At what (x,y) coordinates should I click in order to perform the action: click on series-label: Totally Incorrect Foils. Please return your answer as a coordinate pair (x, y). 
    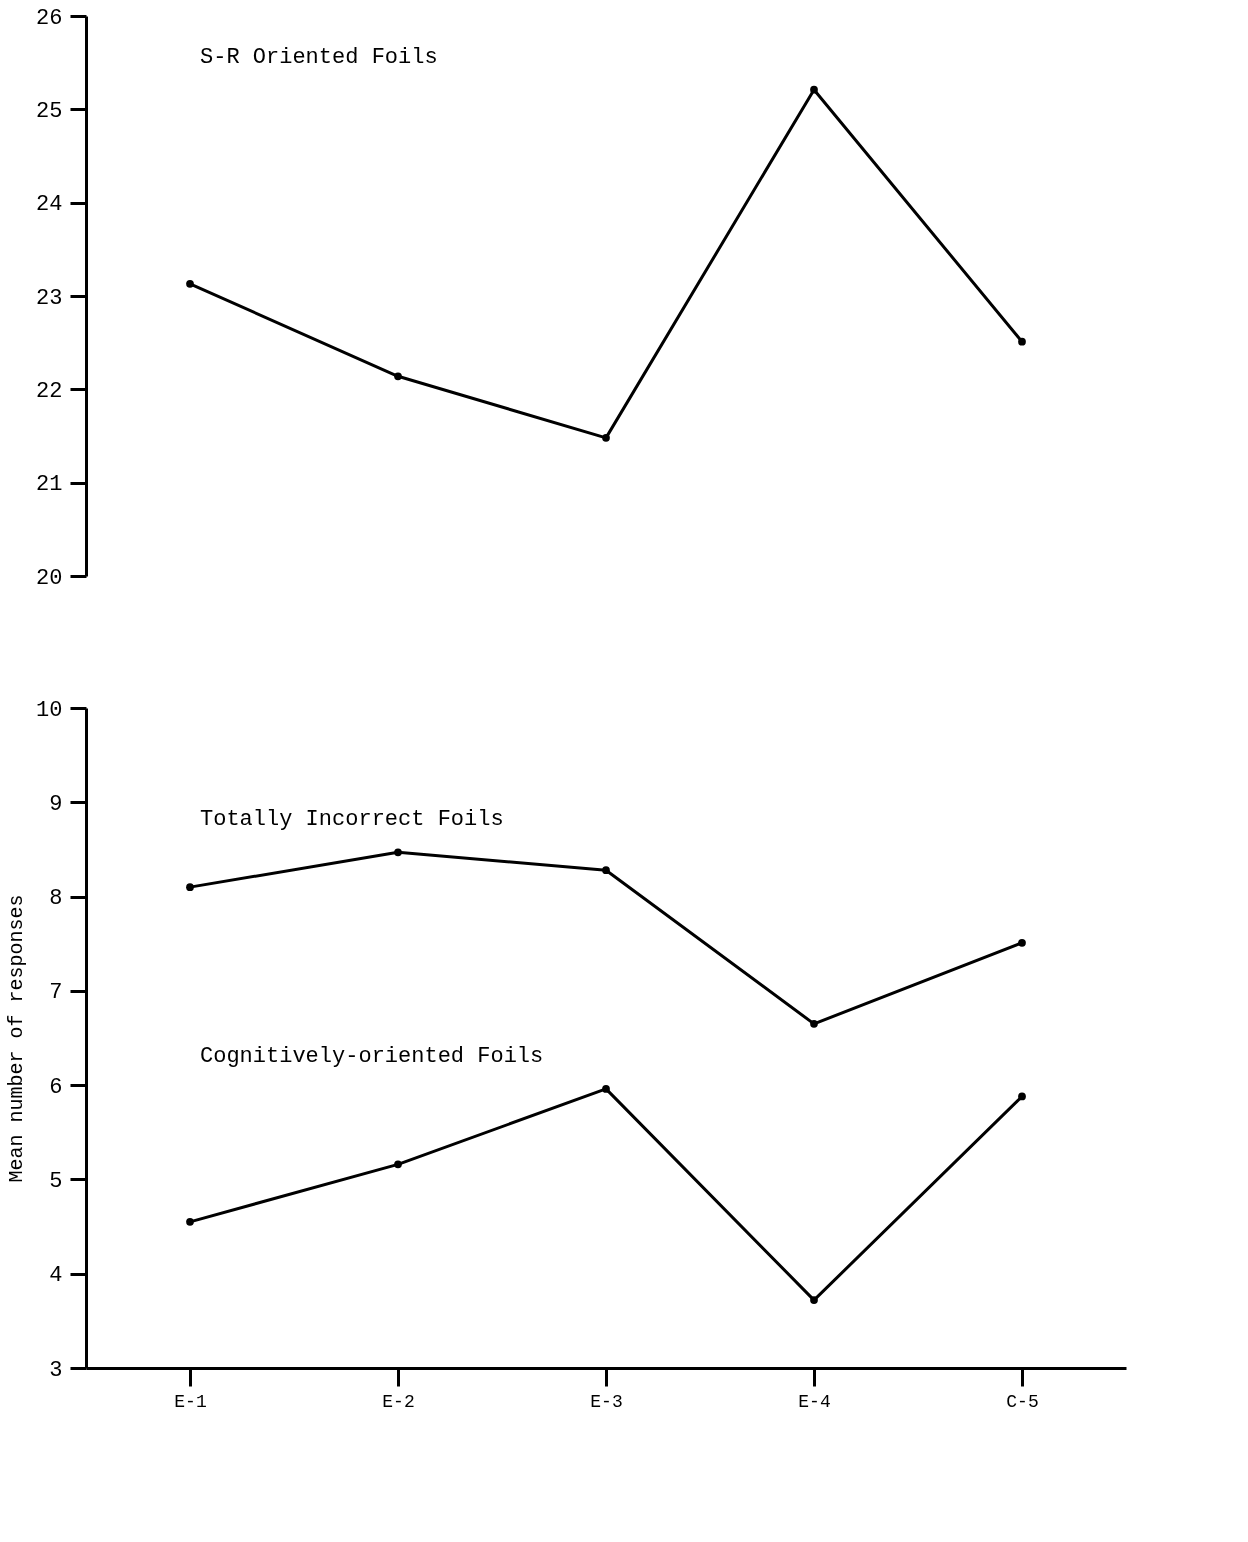
    Looking at the image, I should click on (352, 820).